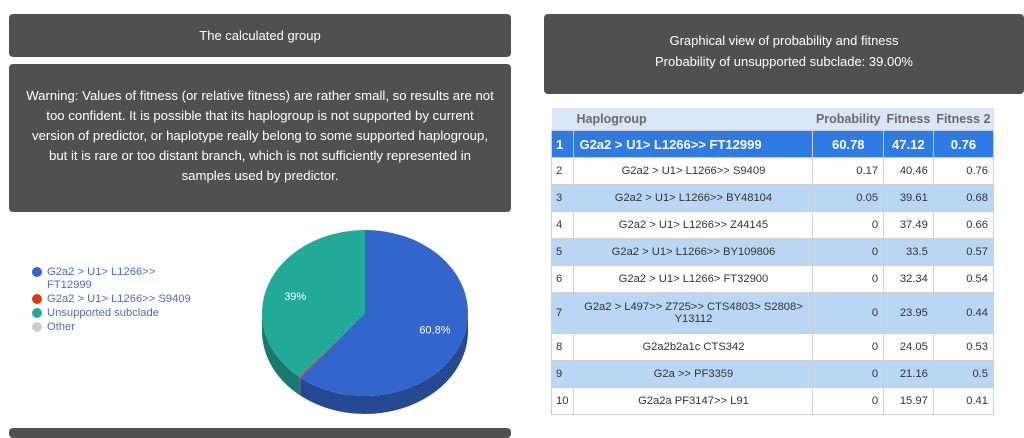 Image resolution: width=1024 pixels, height=438 pixels. I want to click on haplogroup-cell: G2a2 > U1> L1266>> BY48104, so click(693, 198).